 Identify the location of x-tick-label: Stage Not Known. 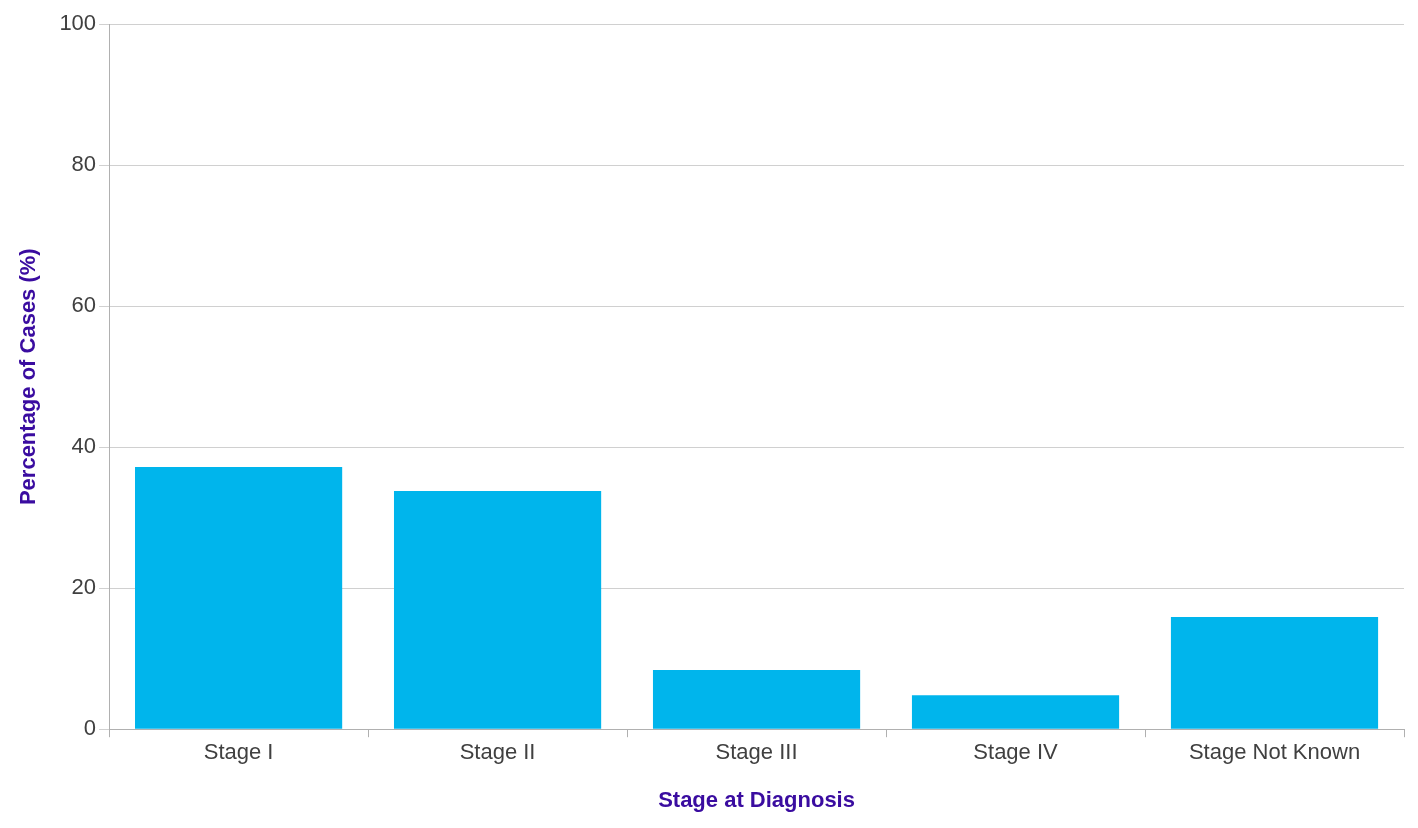
(1274, 752).